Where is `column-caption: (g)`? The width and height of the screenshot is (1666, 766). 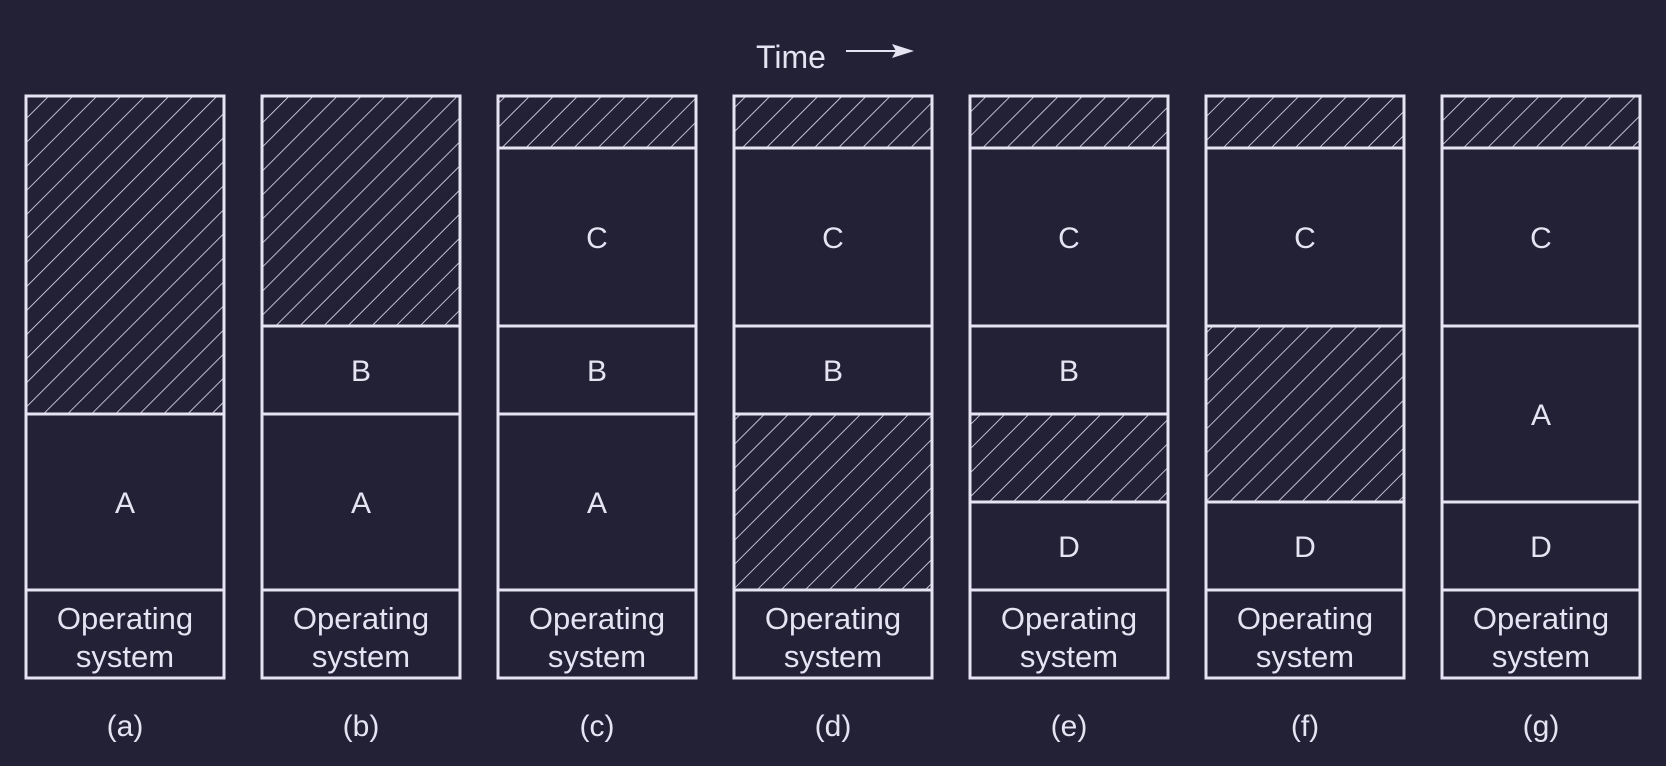
column-caption: (g) is located at coordinates (1541, 726).